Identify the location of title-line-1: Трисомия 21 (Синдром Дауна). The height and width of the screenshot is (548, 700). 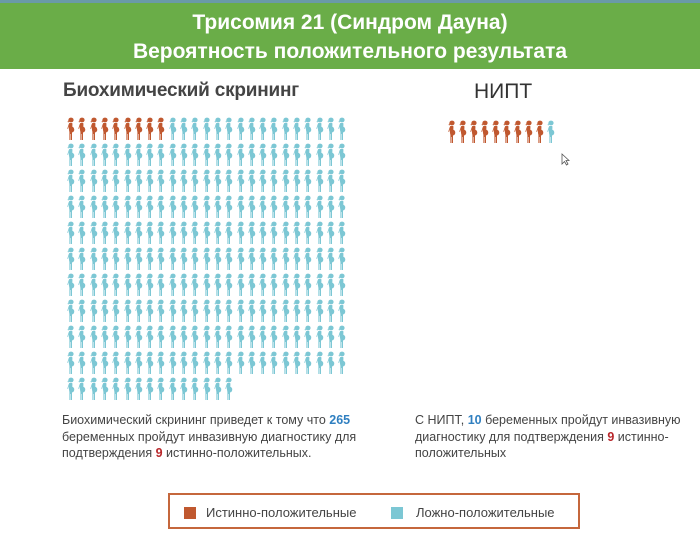
(350, 22).